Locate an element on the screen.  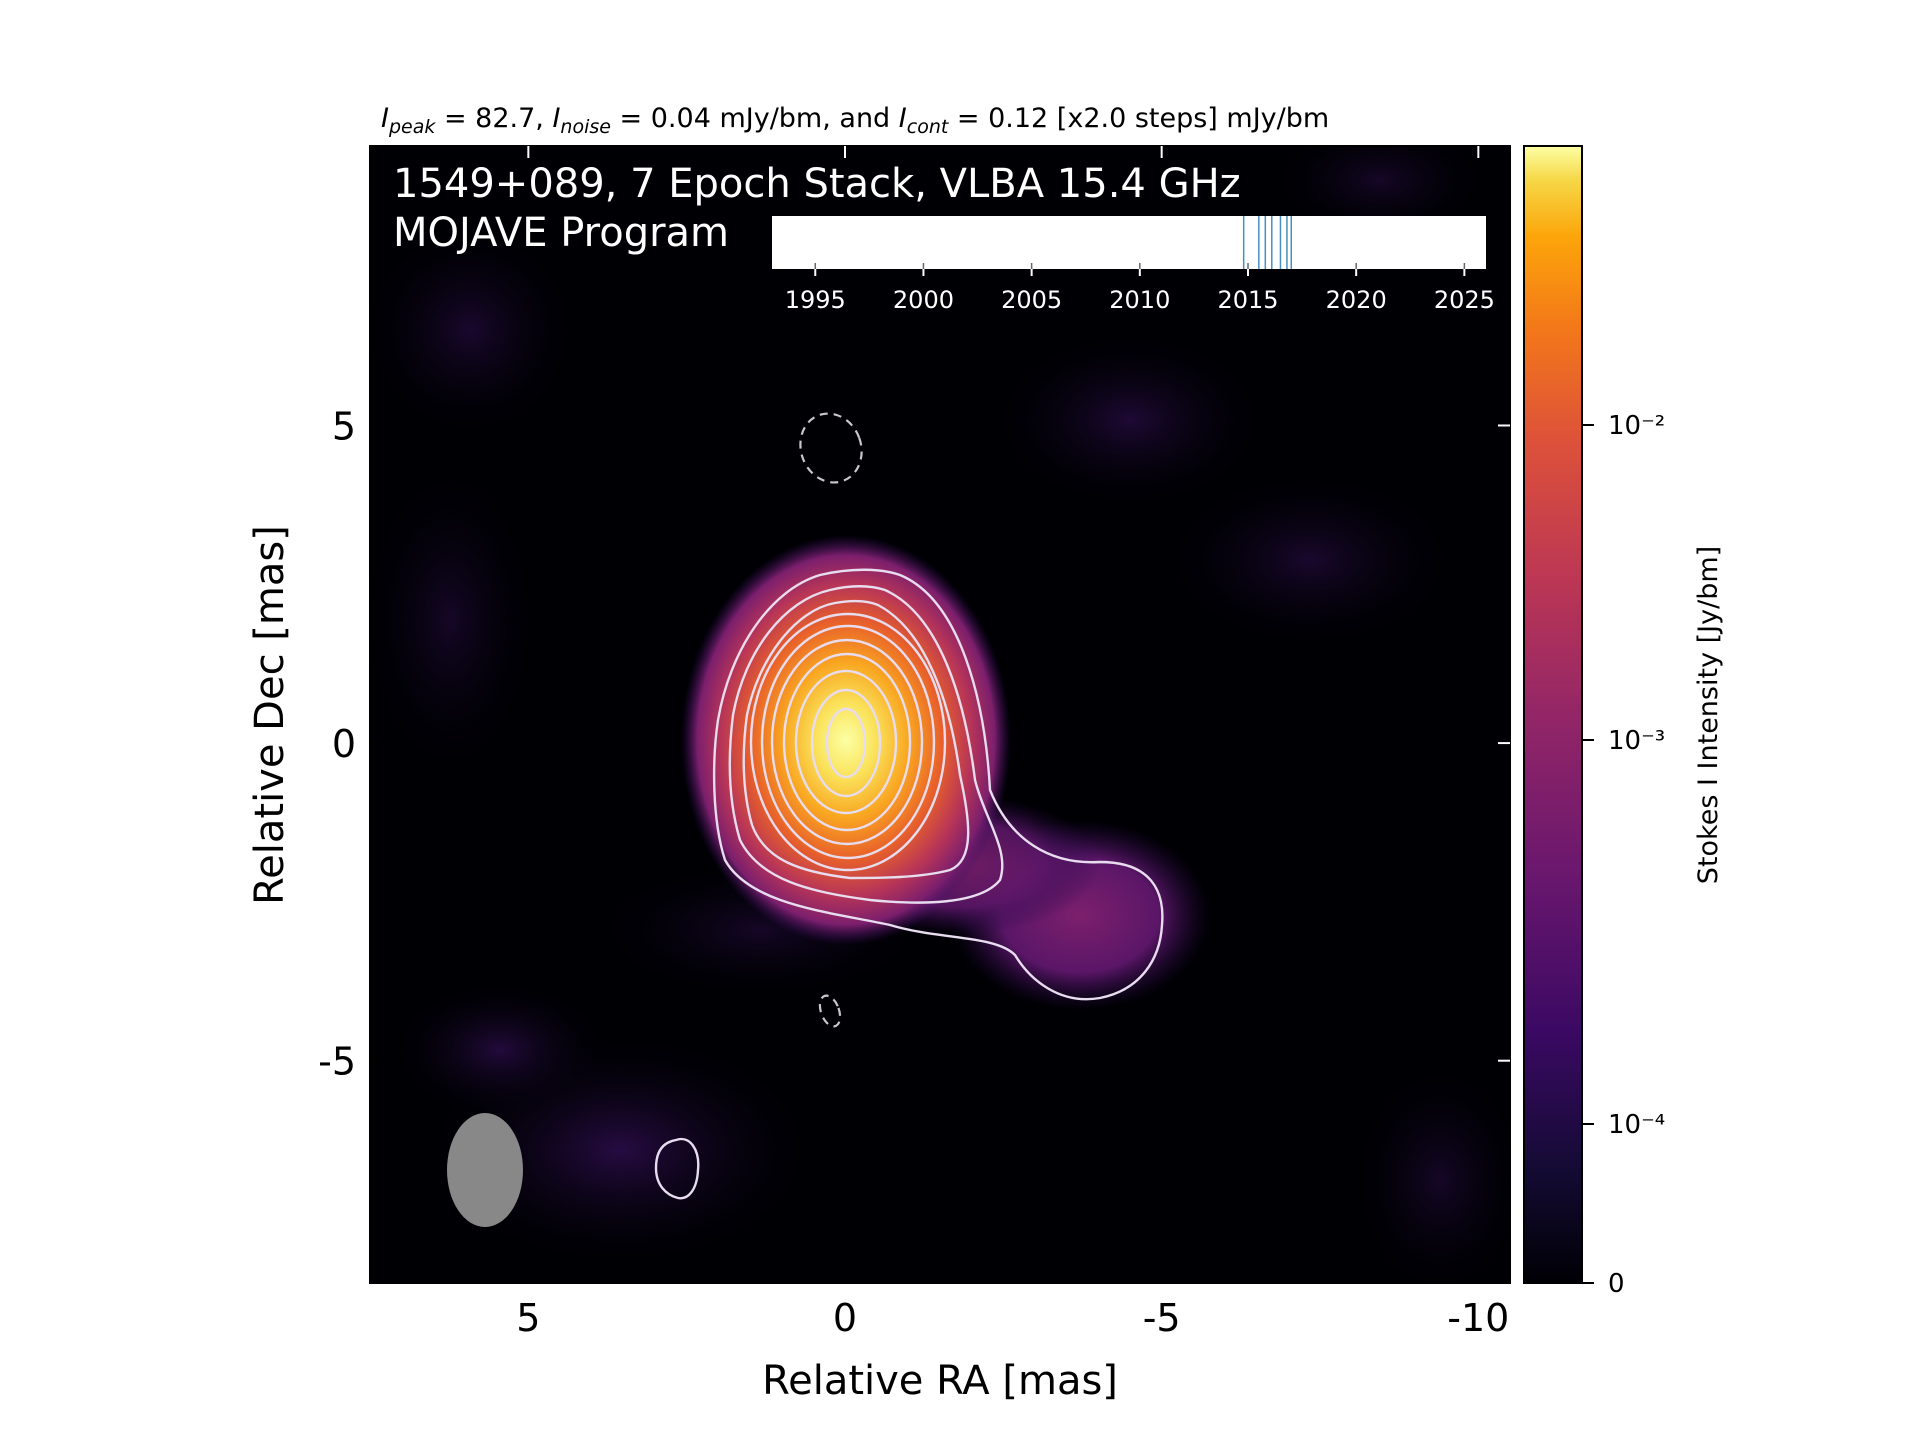
source-title: 1549+089, 7 Epoch Stack, VLBA 15.4 GHz is located at coordinates (817, 184).